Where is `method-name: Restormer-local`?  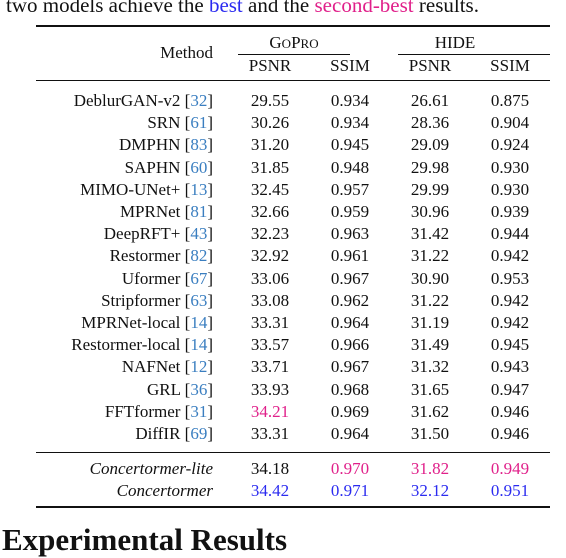 method-name: Restormer-local is located at coordinates (126, 345).